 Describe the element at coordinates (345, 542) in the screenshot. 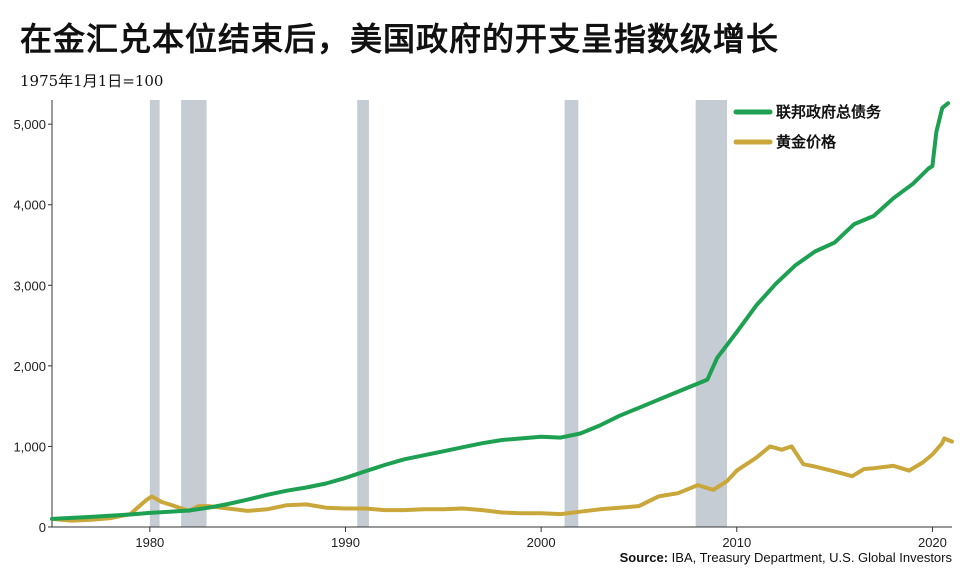

I see `x-tick-label: 1990` at that location.